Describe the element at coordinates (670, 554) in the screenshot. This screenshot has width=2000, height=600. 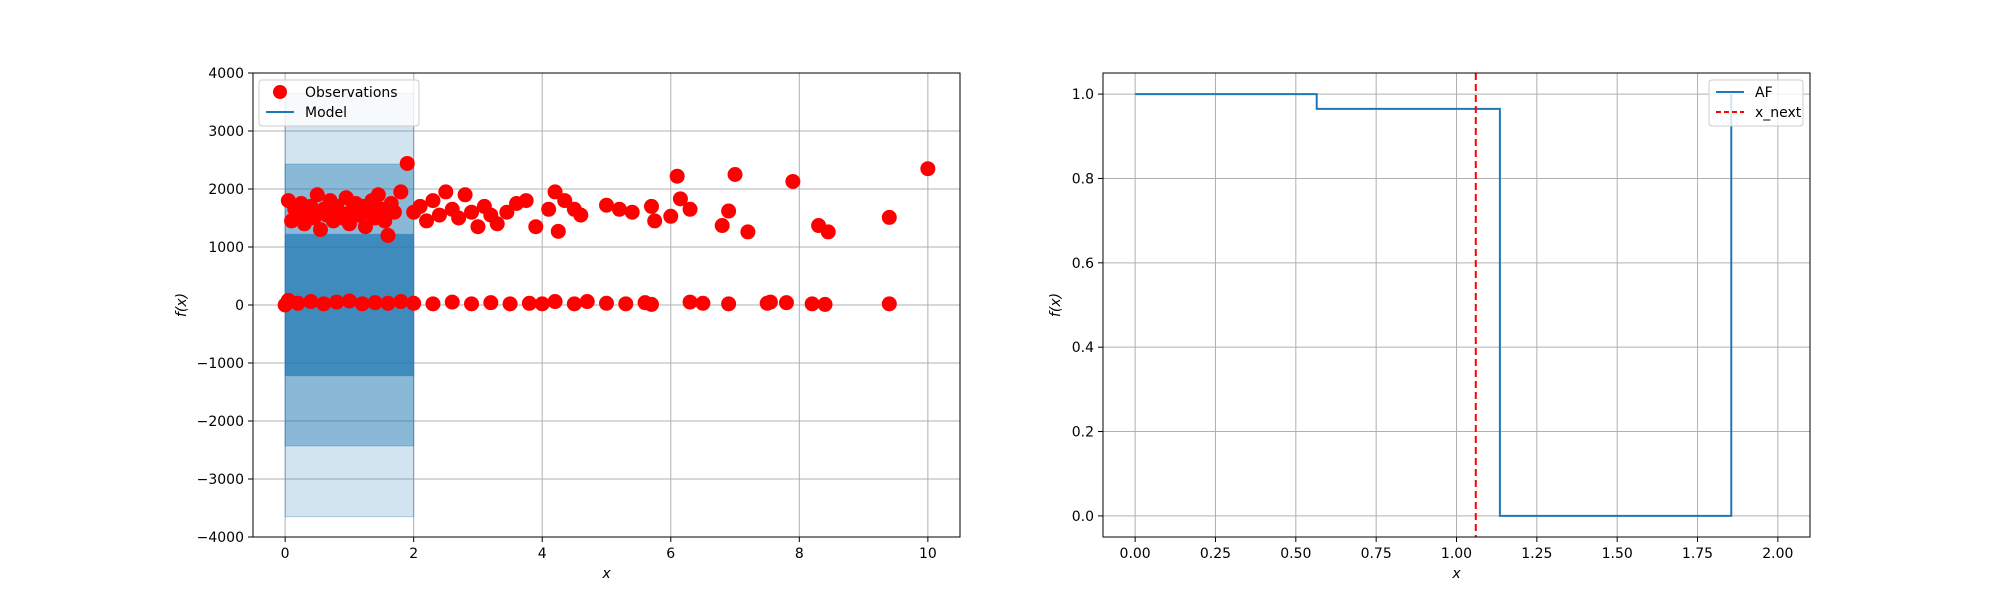
I see `left-x-tick-label: 6` at that location.